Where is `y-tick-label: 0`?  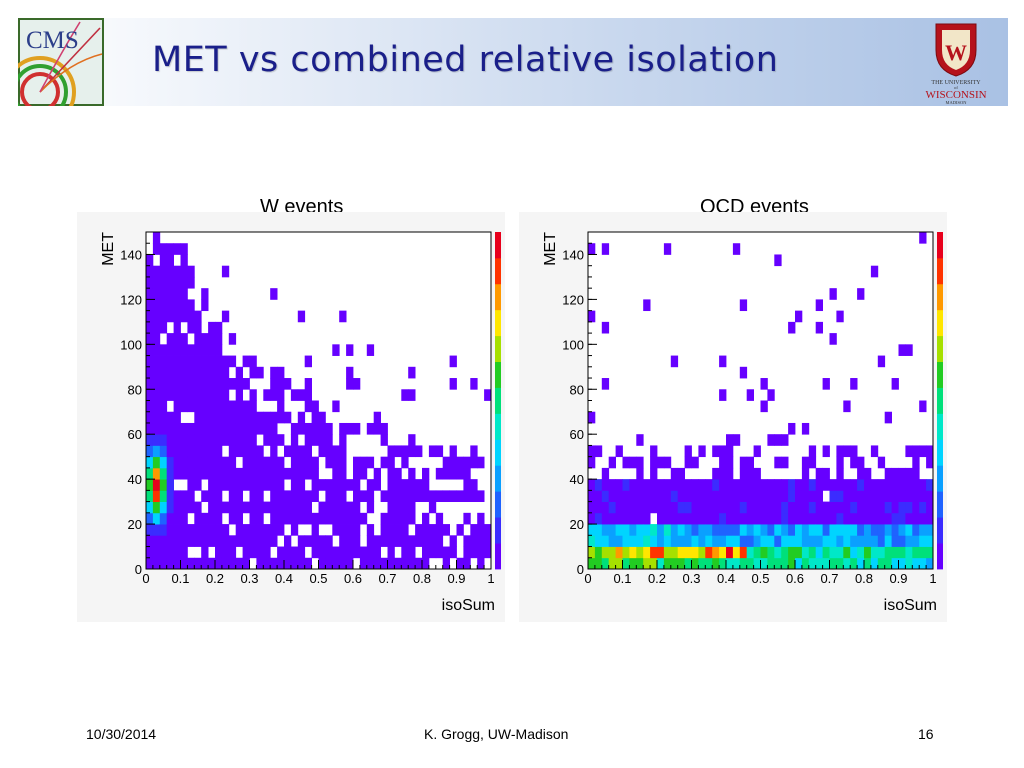
y-tick-label: 0 is located at coordinates (580, 569).